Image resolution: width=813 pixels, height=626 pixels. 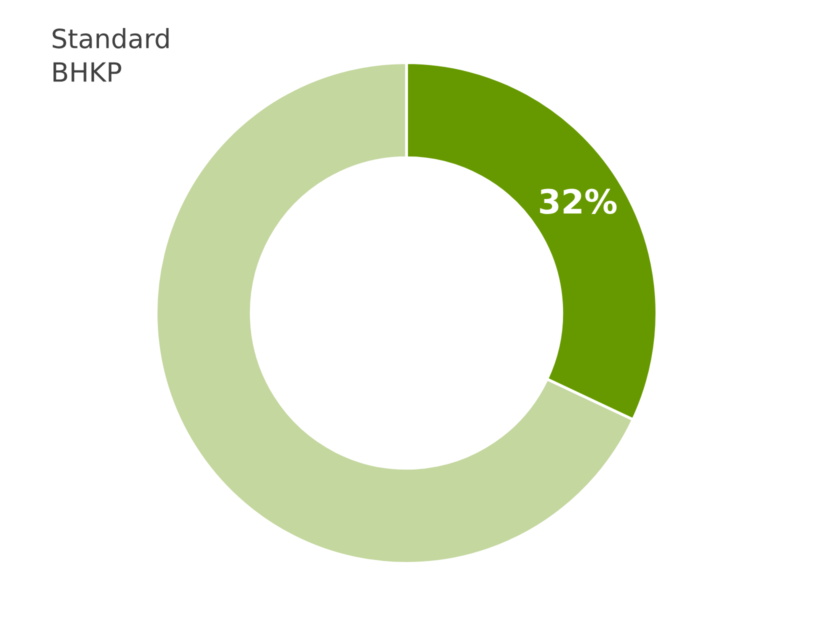 I want to click on slice-label: Standard BHKP, so click(x=110, y=55).